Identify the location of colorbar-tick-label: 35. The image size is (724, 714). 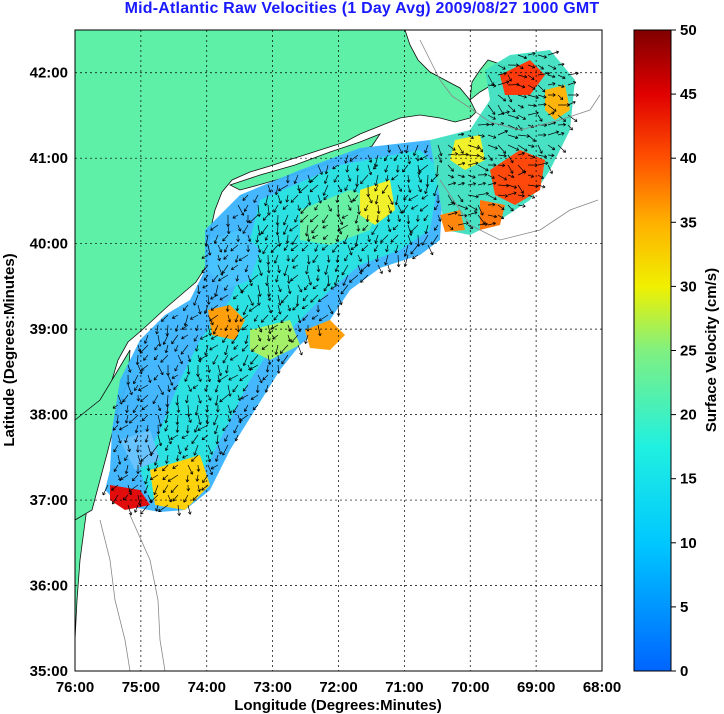
(688, 222).